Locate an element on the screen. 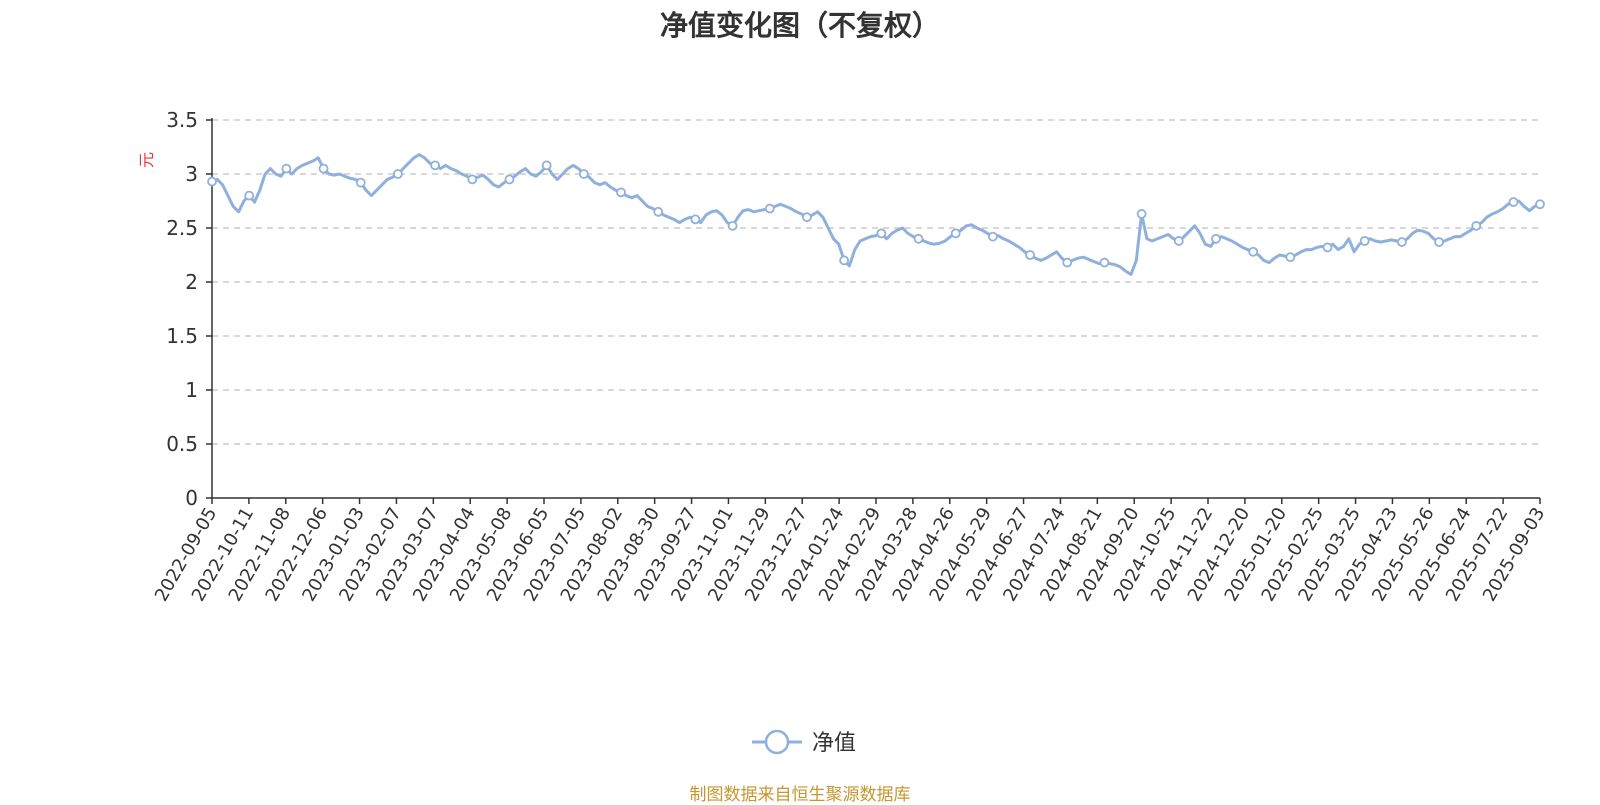 This screenshot has width=1600, height=805. y-tick-label: 2 is located at coordinates (191, 282).